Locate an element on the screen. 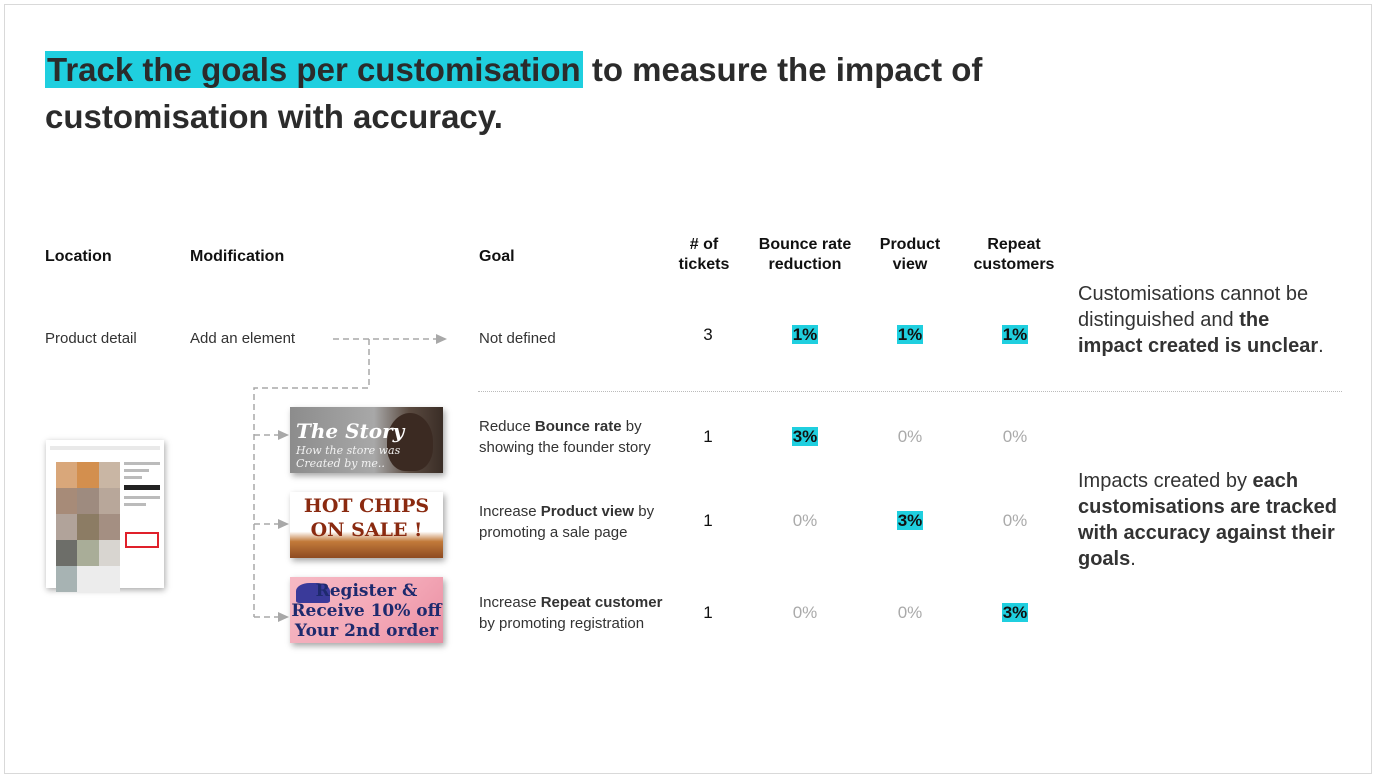 This screenshot has height=780, width=1378. row-top-product: 1% is located at coordinates (910, 335).